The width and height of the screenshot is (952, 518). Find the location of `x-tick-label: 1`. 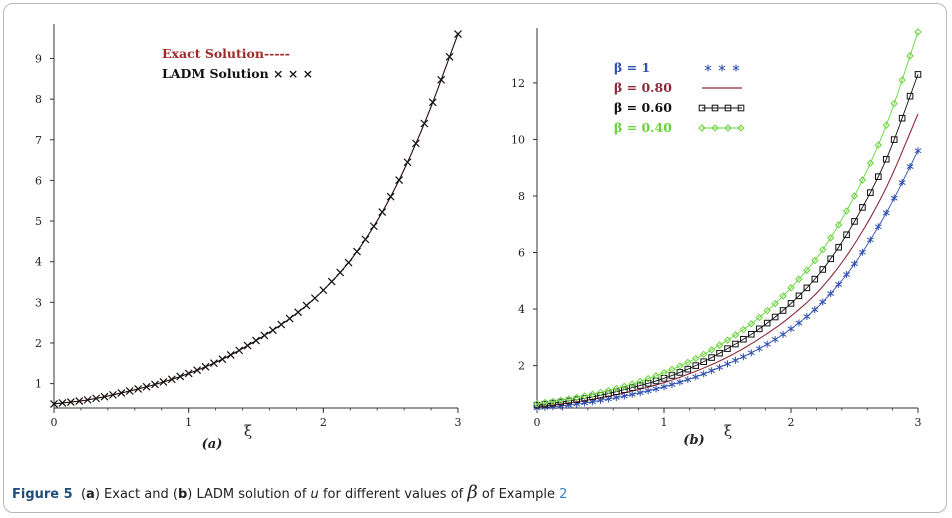

x-tick-label: 1 is located at coordinates (664, 422).